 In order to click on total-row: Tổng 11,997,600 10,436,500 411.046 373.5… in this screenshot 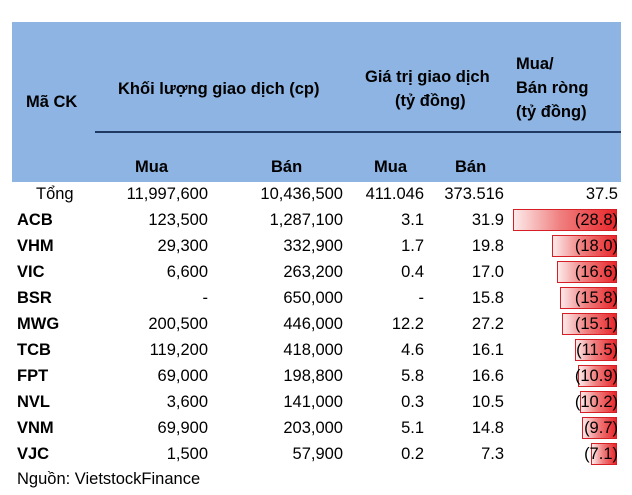, I will do `click(316, 194)`.